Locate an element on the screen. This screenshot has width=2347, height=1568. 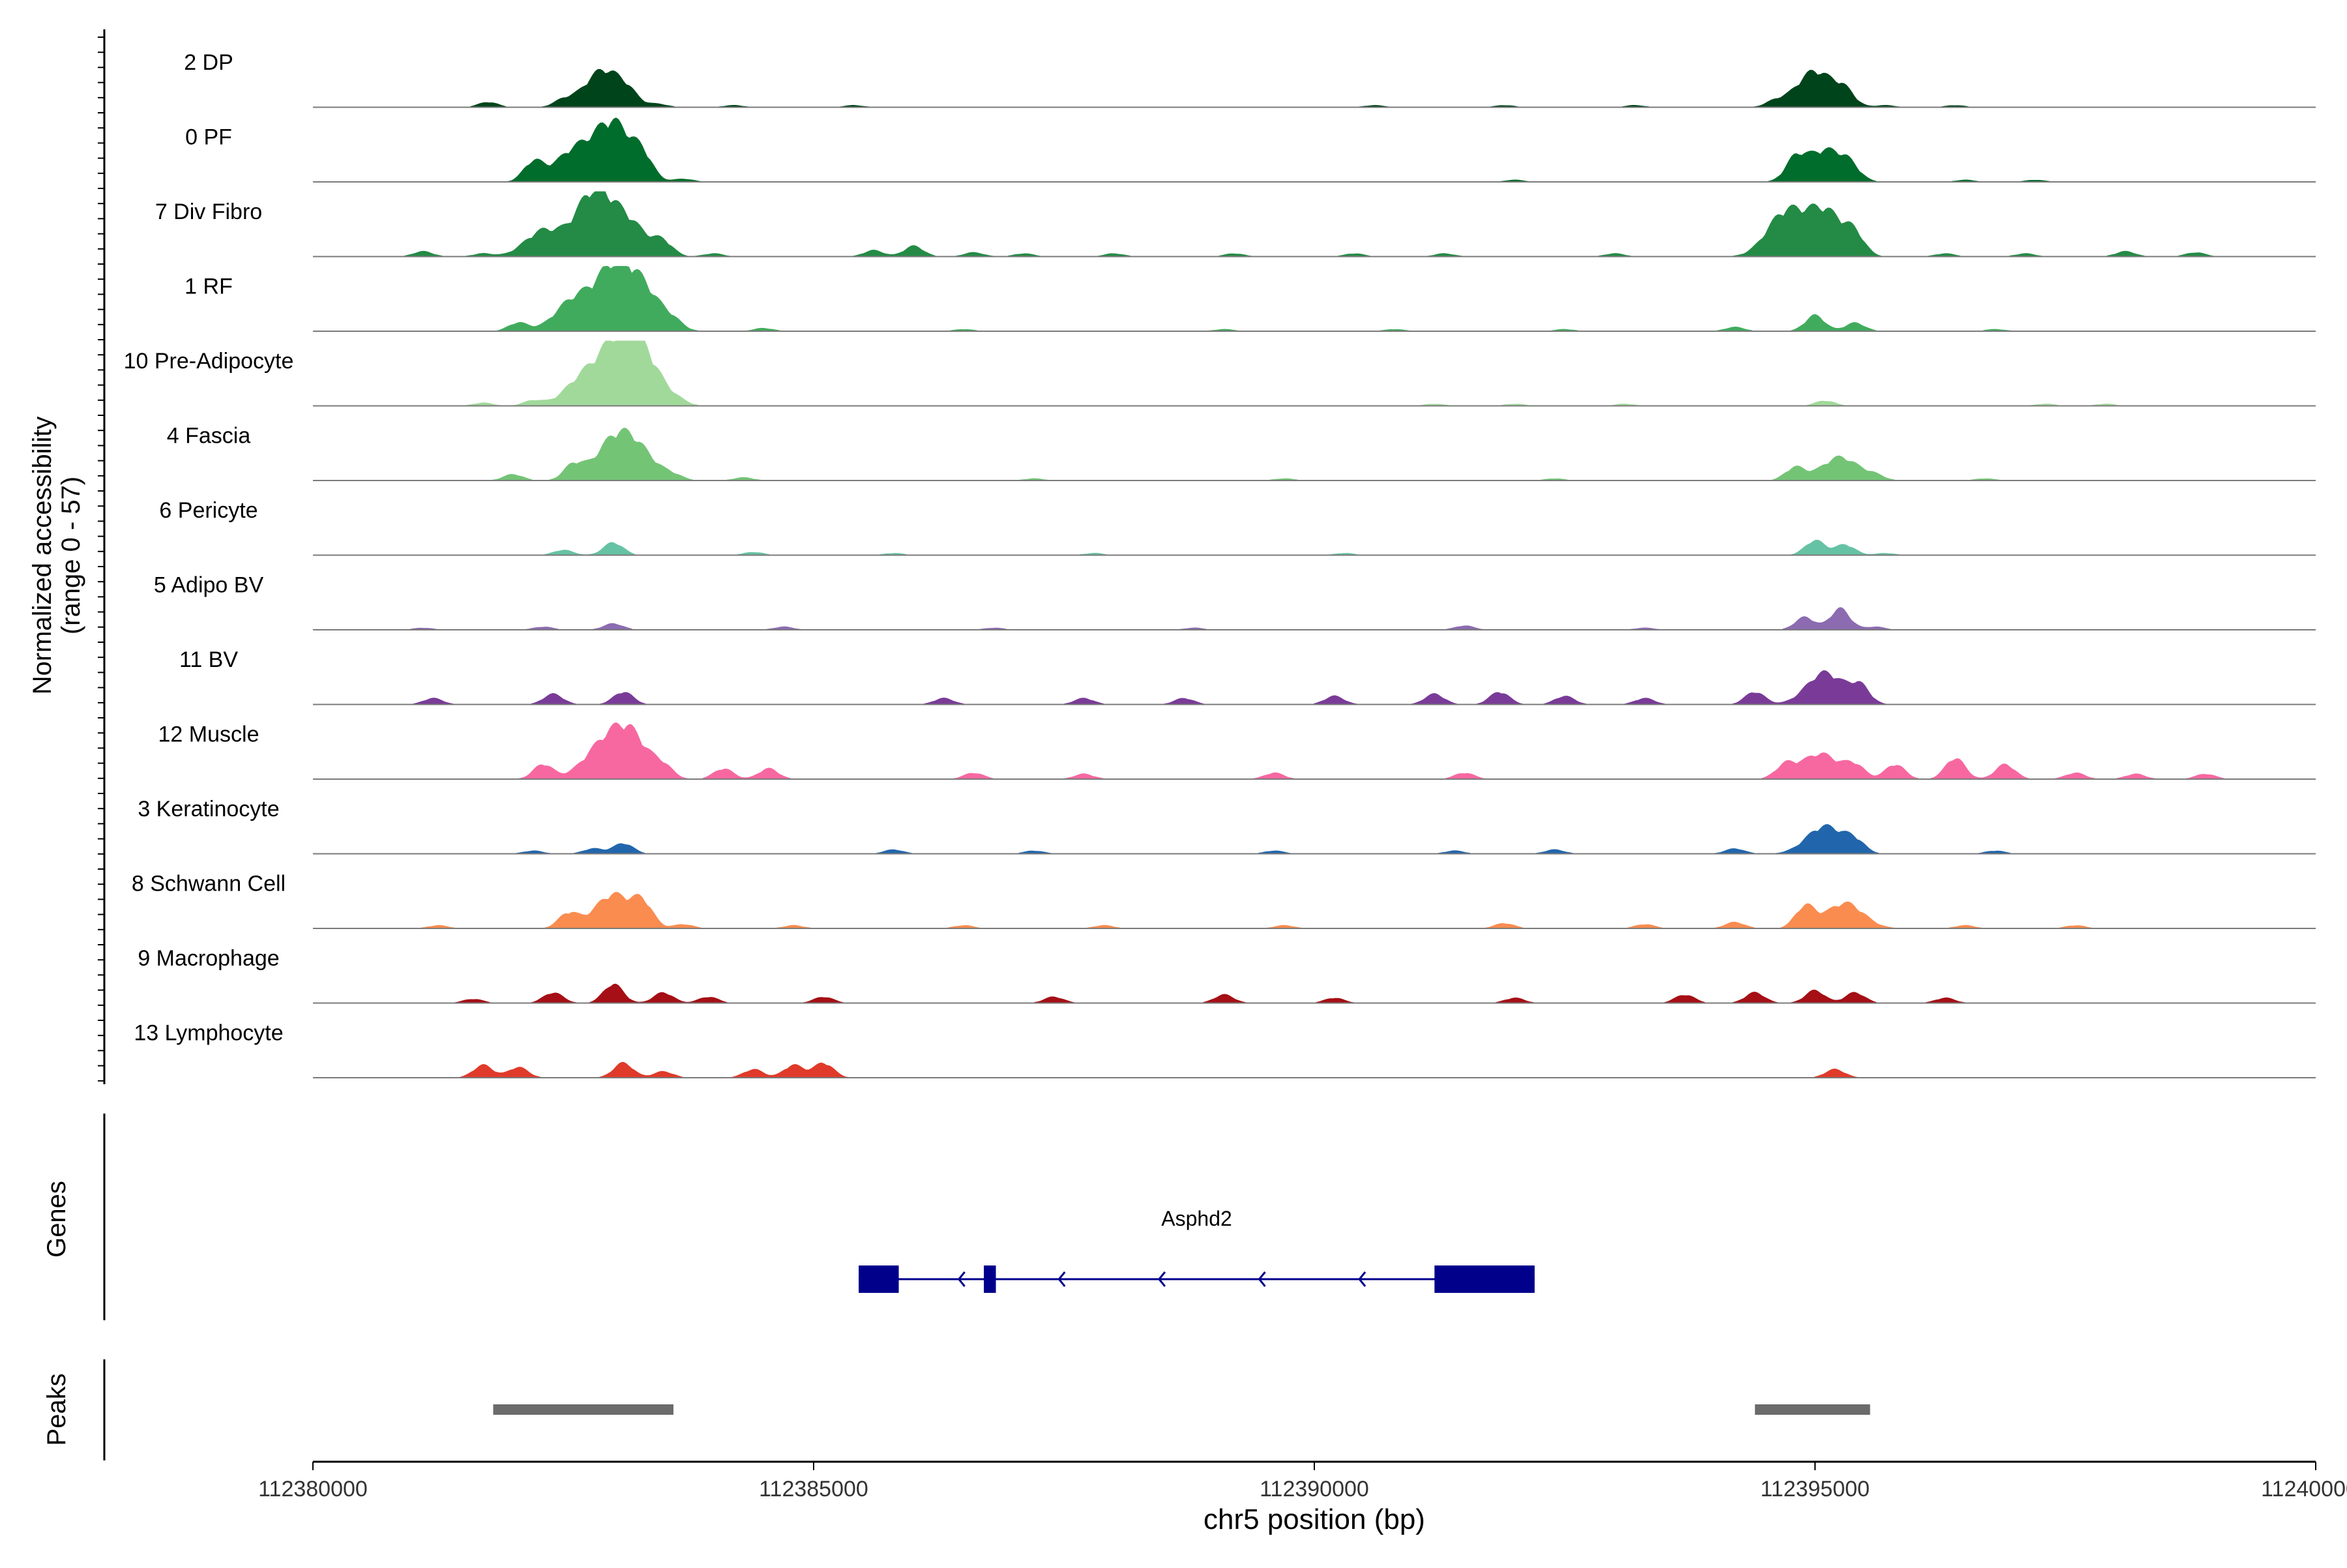
track-8: 5 Adipo BV is located at coordinates (1235, 601).